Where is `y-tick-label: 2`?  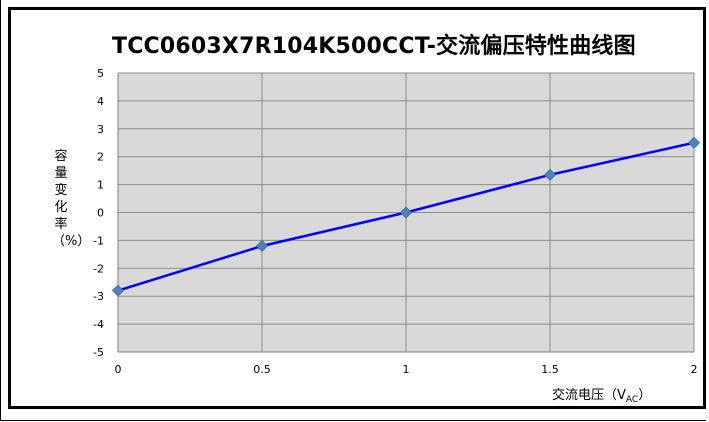
y-tick-label: 2 is located at coordinates (100, 157).